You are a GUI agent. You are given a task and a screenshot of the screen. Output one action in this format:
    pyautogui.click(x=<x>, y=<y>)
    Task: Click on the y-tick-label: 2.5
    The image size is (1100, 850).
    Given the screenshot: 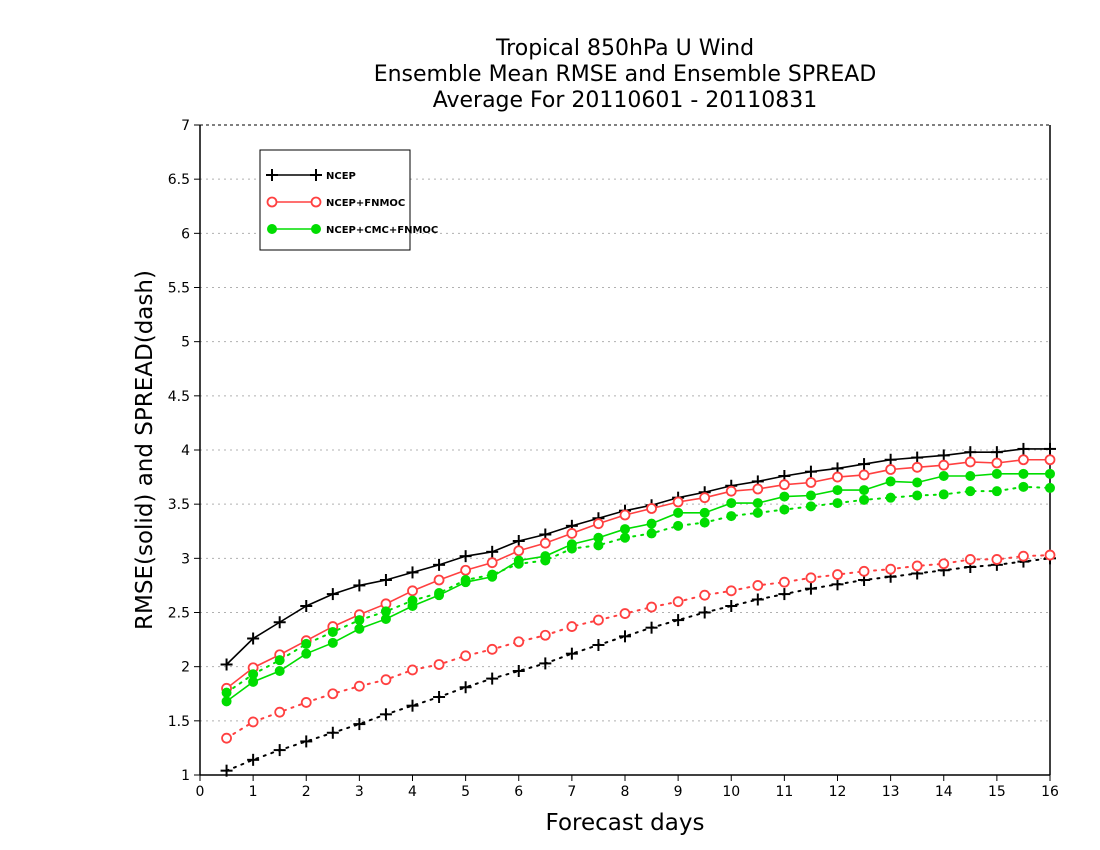 What is the action you would take?
    pyautogui.click(x=179, y=614)
    